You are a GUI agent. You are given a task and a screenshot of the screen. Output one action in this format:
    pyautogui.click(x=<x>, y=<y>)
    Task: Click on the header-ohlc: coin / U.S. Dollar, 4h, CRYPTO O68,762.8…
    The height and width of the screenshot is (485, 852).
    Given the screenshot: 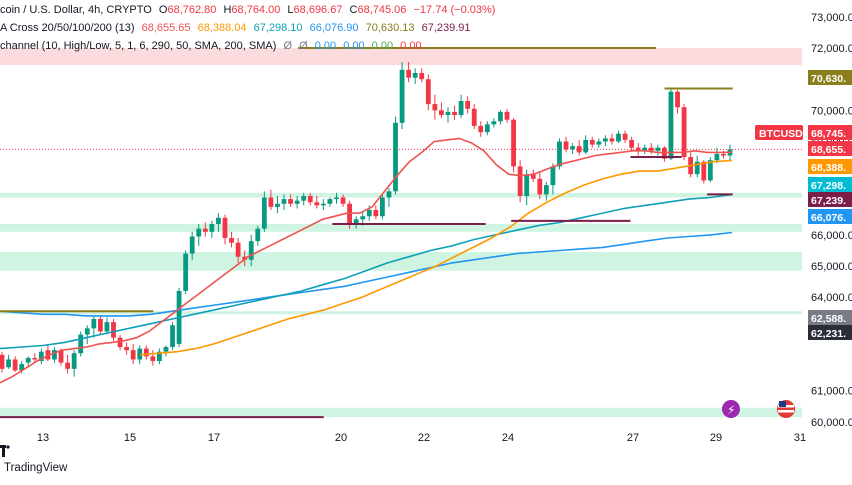 What is the action you would take?
    pyautogui.click(x=249, y=10)
    